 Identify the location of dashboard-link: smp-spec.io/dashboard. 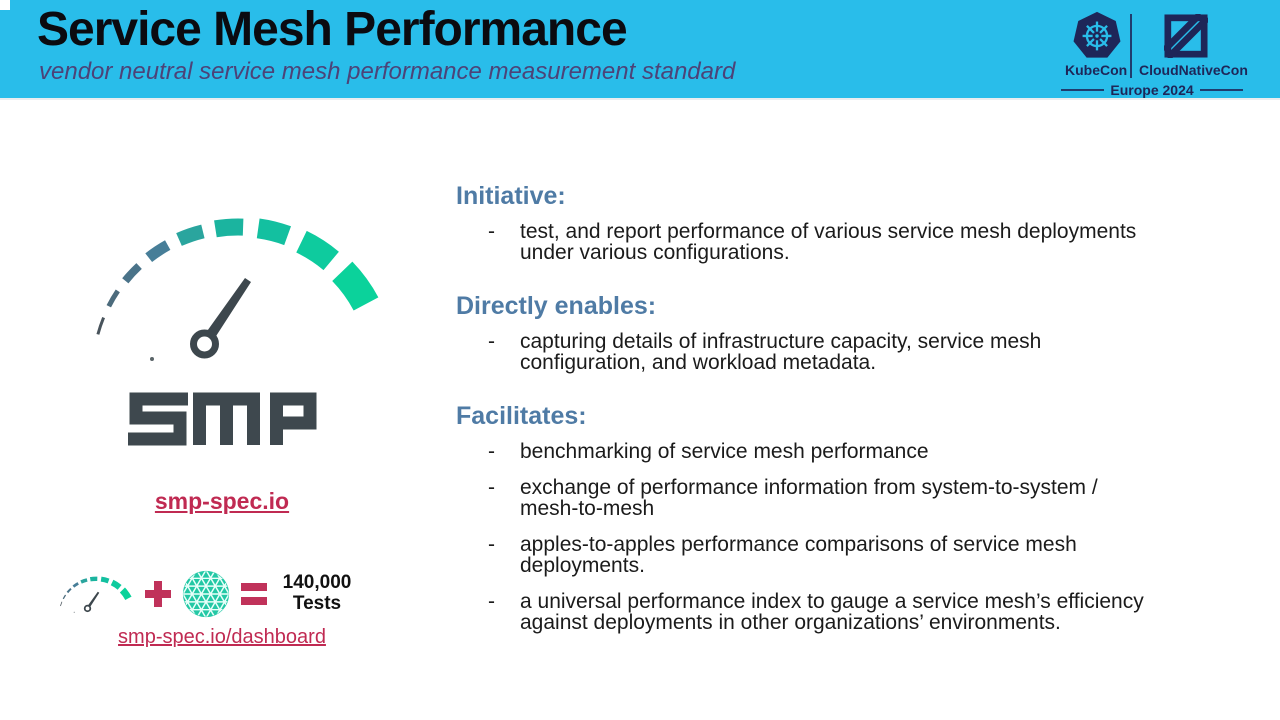
(222, 637).